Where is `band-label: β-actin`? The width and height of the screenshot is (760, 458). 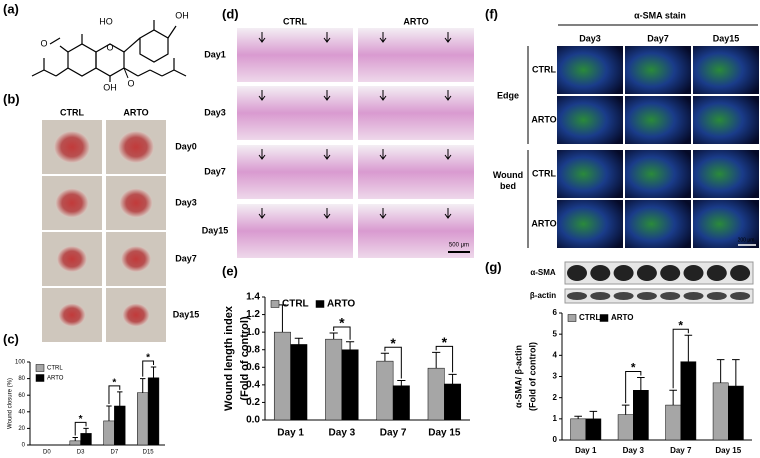 band-label: β-actin is located at coordinates (543, 295).